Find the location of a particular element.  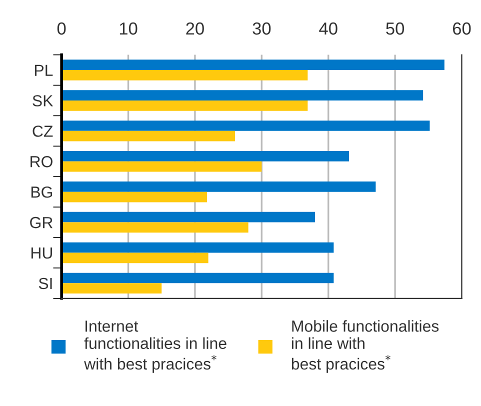

legend-label: Internet functionalities in line with best pracices$^{*}$ is located at coordinates (155, 346).